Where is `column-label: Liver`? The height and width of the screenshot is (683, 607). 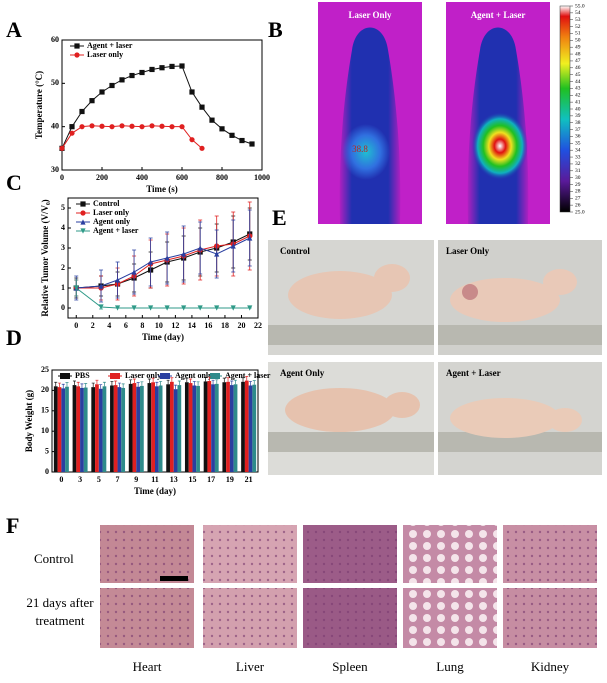 column-label: Liver is located at coordinates (250, 666).